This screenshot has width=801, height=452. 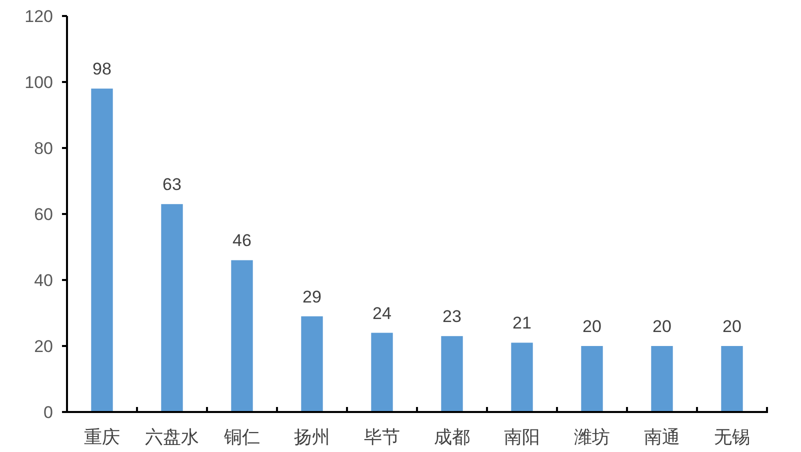 I want to click on data-label: 63, so click(x=172, y=184).